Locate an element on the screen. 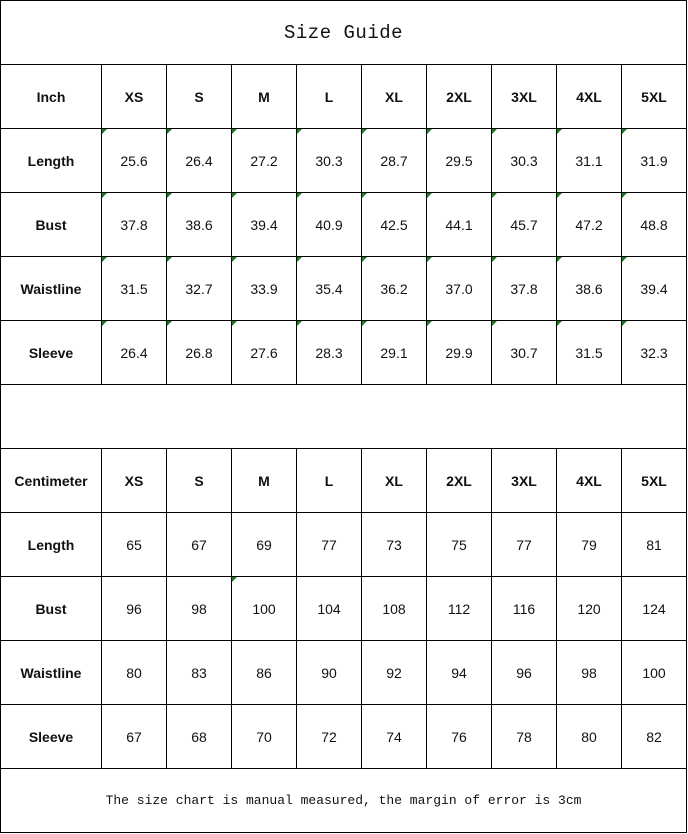  blank-row is located at coordinates (344, 416).